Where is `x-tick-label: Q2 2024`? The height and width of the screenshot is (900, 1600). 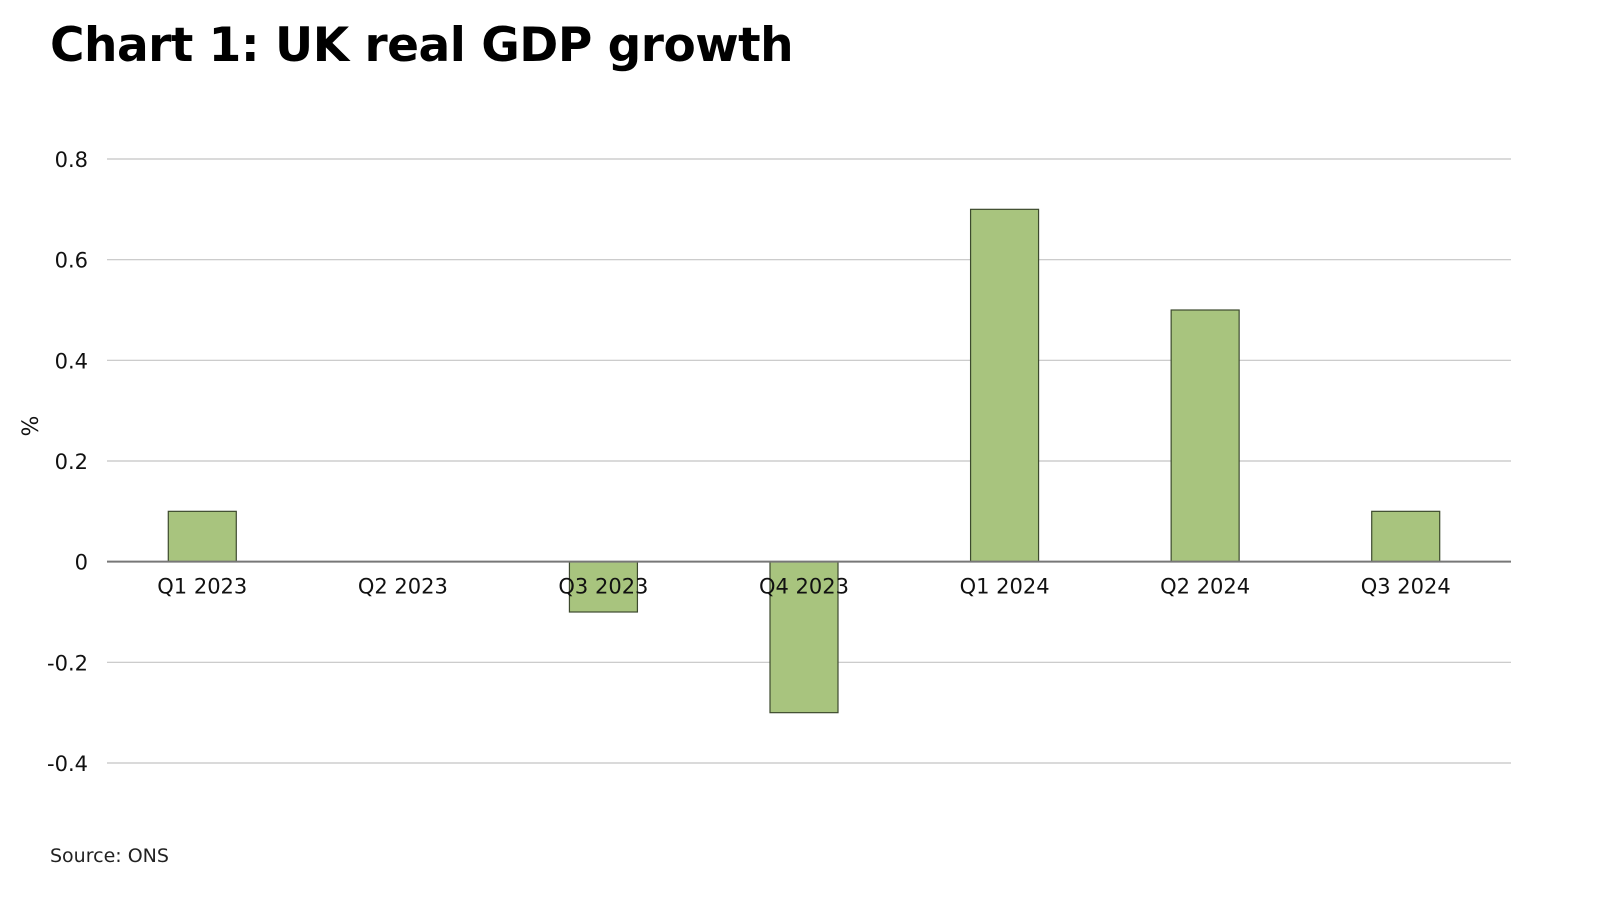 x-tick-label: Q2 2024 is located at coordinates (1205, 587).